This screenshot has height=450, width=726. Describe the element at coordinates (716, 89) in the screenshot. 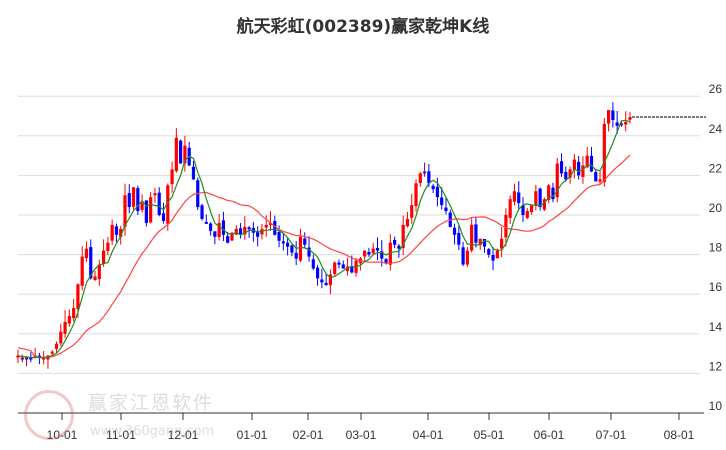

I see `svg-text: 26` at that location.